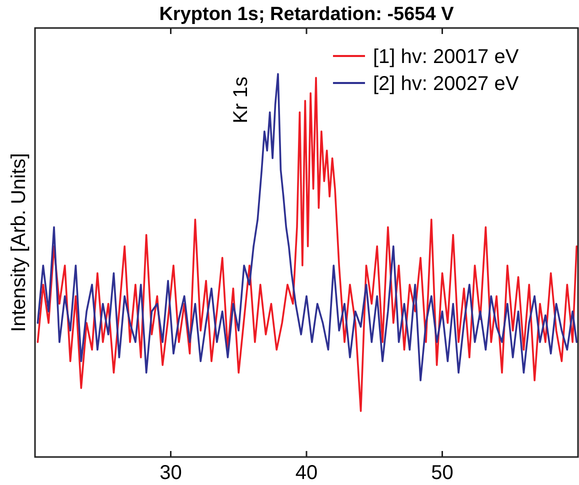 This screenshot has height=485, width=579. What do you see at coordinates (442, 473) in the screenshot?
I see `x-tick-label: 50` at bounding box center [442, 473].